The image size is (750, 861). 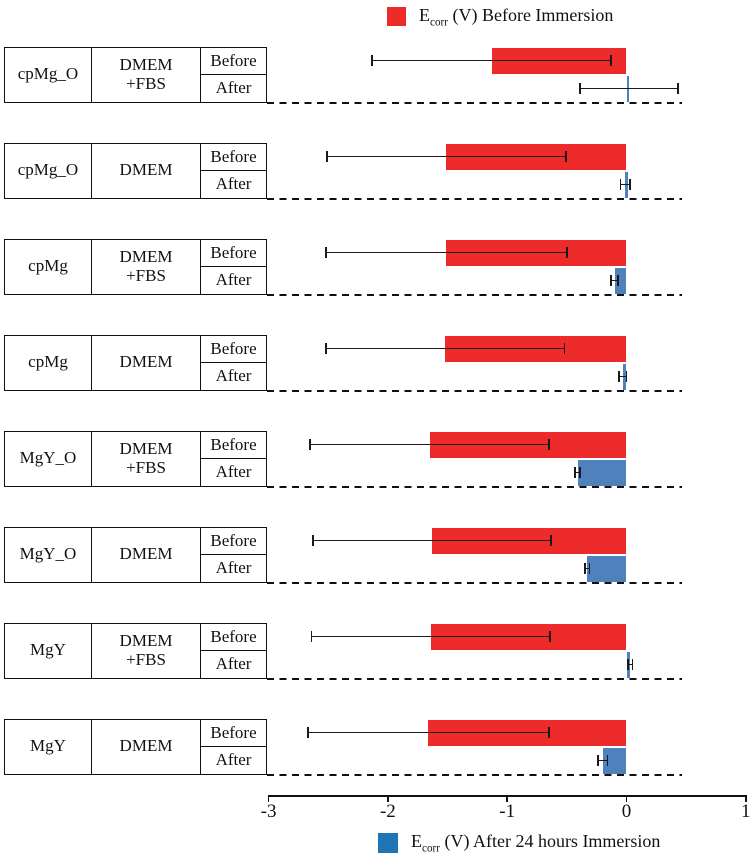 What do you see at coordinates (48, 650) in the screenshot?
I see `sample-label: MgY` at bounding box center [48, 650].